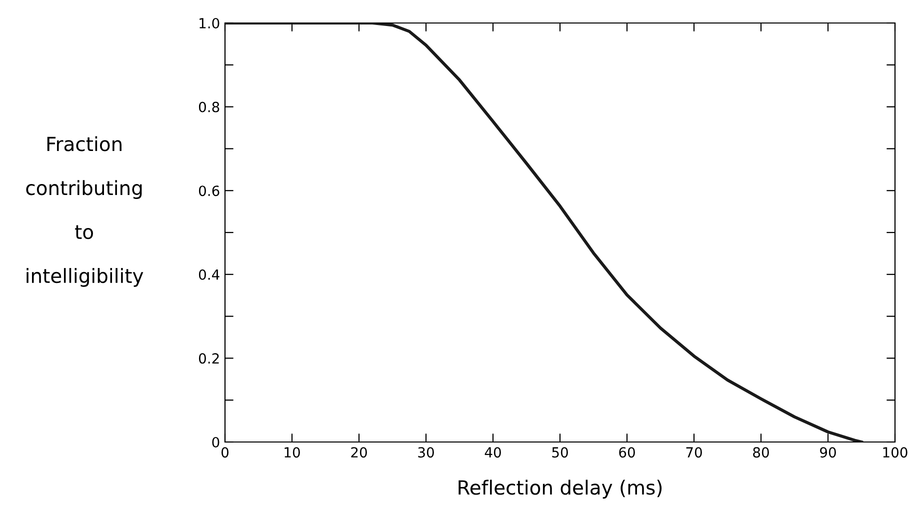 The width and height of the screenshot is (909, 527). I want to click on y-tick-label: 0.2, so click(208, 358).